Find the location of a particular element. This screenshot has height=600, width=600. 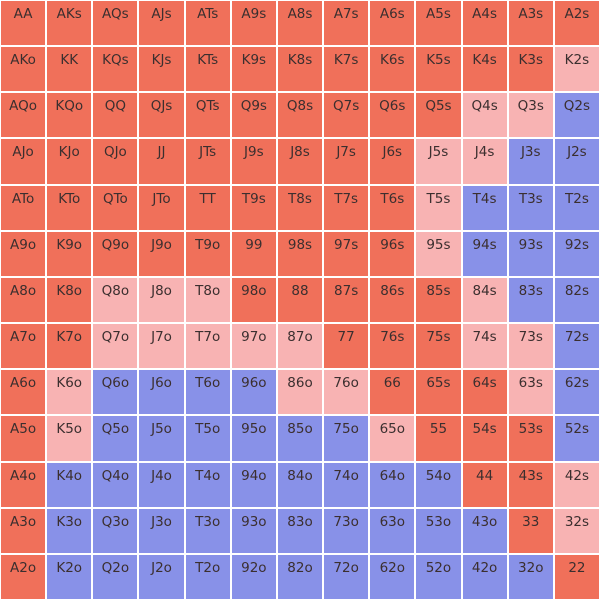

hand-cell: T4o is located at coordinates (207, 484).